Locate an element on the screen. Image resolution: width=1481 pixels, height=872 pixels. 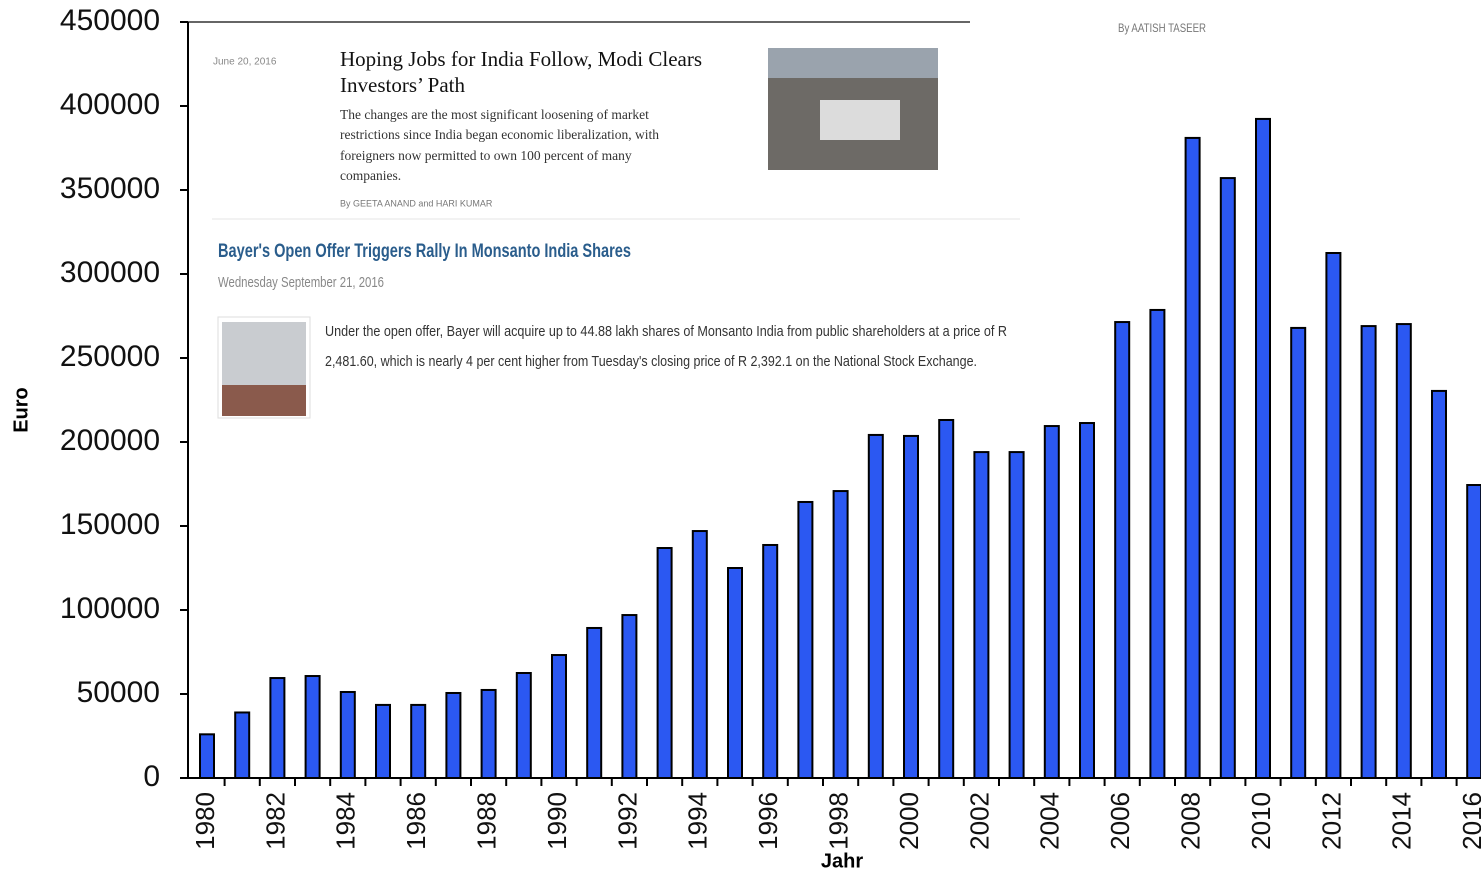
y-tick-label: 250000 is located at coordinates (110, 356).